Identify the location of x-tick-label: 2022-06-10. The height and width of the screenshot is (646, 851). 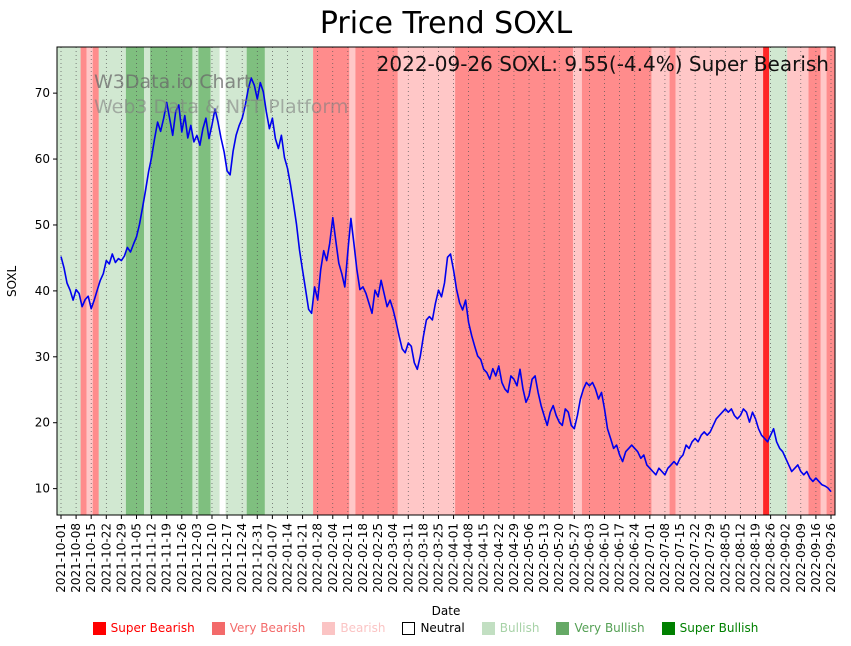
(605, 558).